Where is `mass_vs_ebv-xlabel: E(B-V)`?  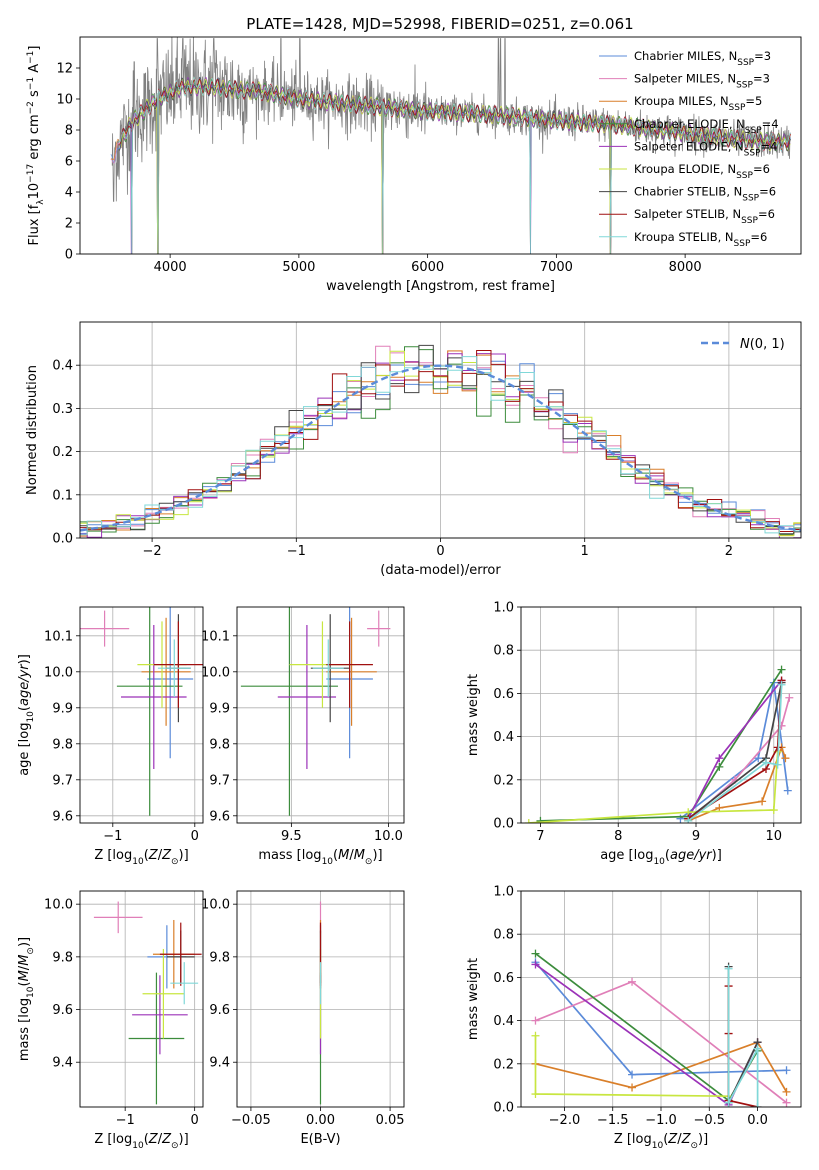
mass_vs_ebv-xlabel: E(B-V) is located at coordinates (320, 1139).